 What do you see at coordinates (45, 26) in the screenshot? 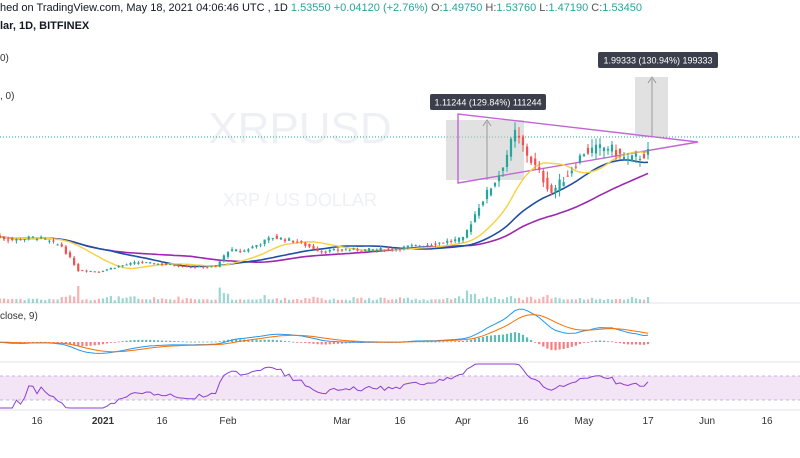
I see `symbol-line: lar, 1D, BITFINEX` at bounding box center [45, 26].